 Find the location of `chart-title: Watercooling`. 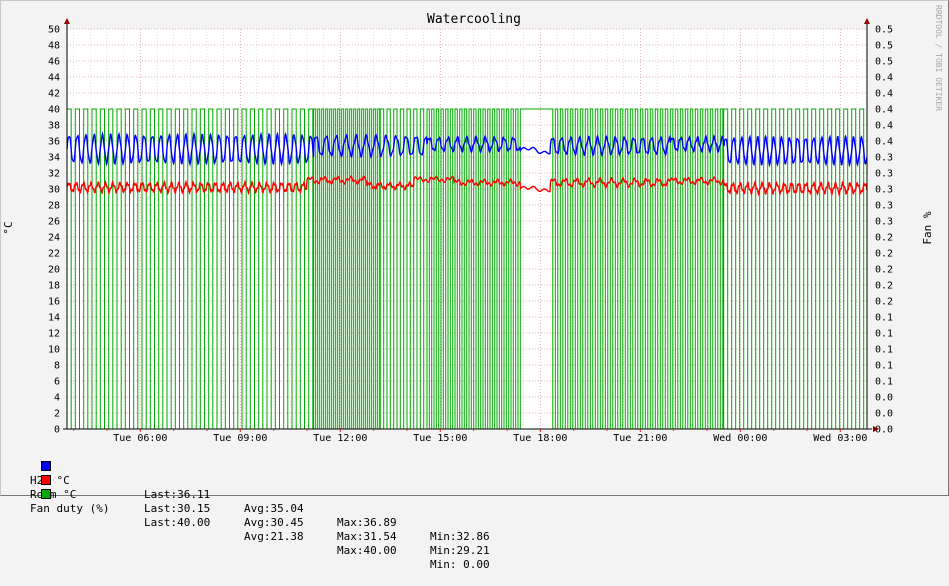

chart-title: Watercooling is located at coordinates (474, 19).